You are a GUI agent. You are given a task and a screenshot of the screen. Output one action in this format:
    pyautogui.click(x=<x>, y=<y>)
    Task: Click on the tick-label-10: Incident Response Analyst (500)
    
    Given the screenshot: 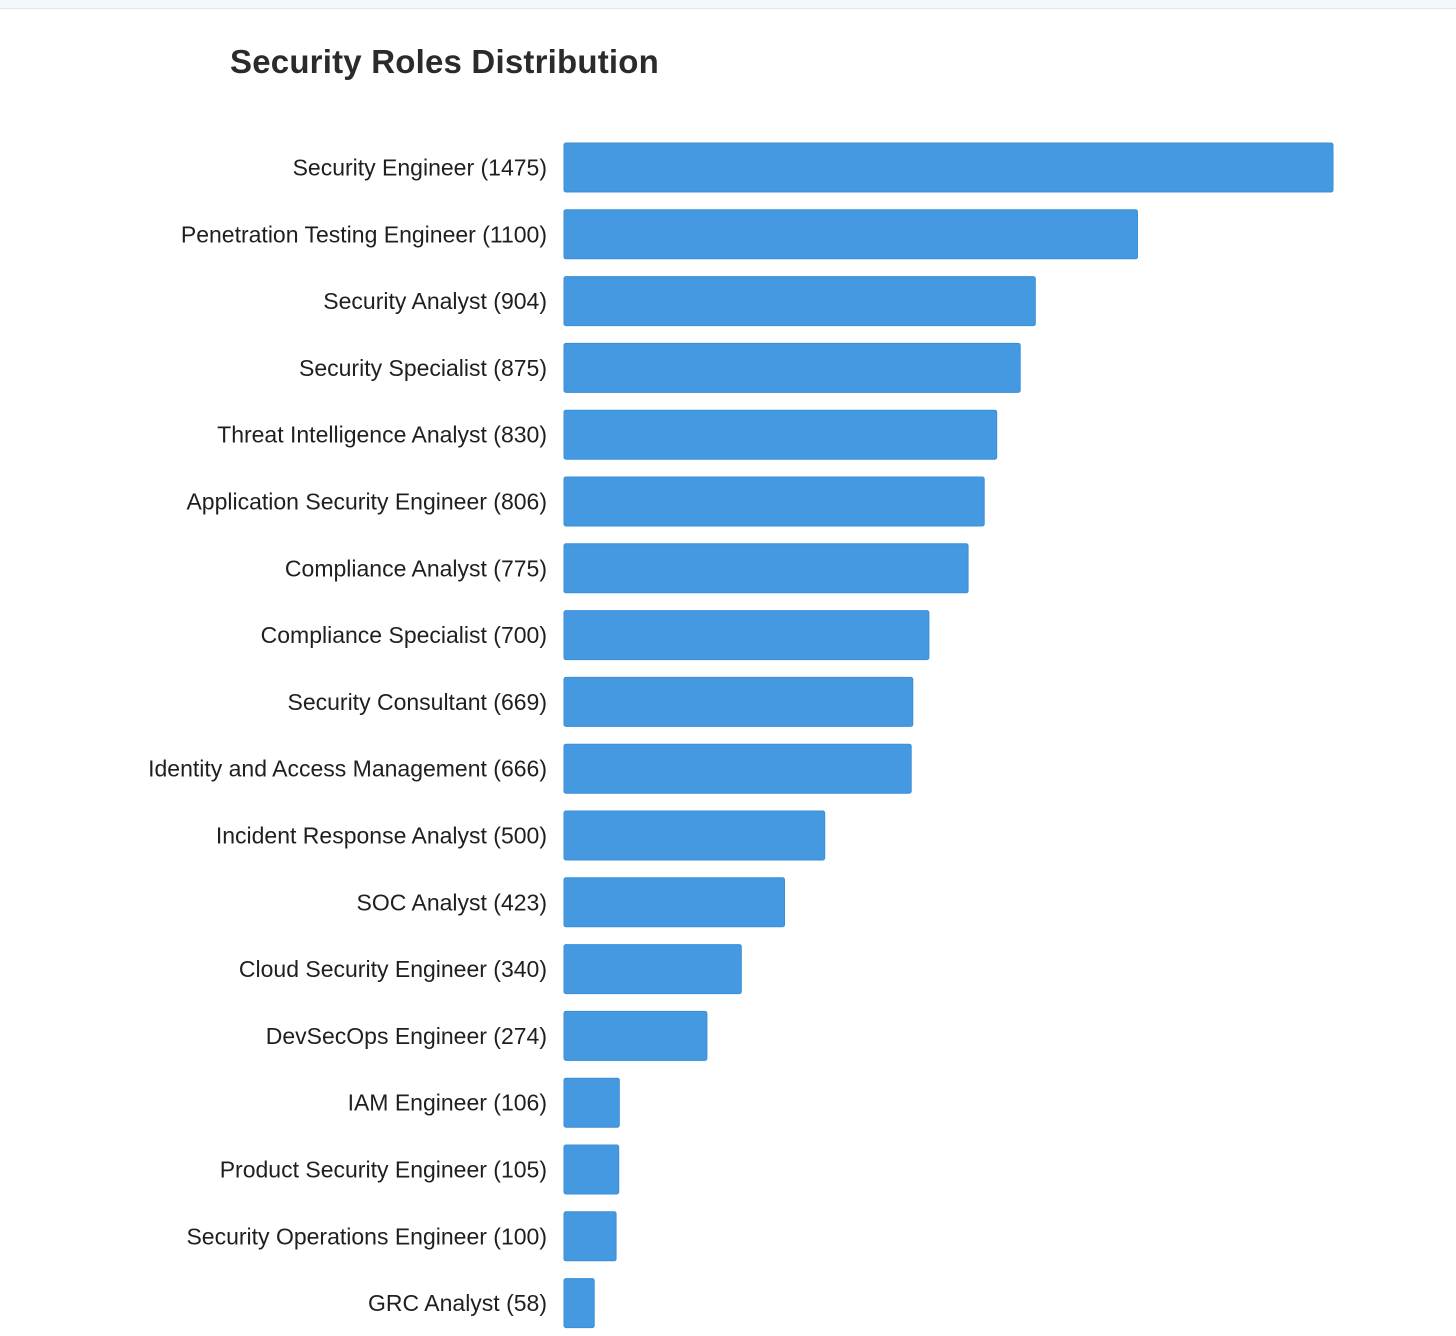 What is the action you would take?
    pyautogui.click(x=381, y=836)
    